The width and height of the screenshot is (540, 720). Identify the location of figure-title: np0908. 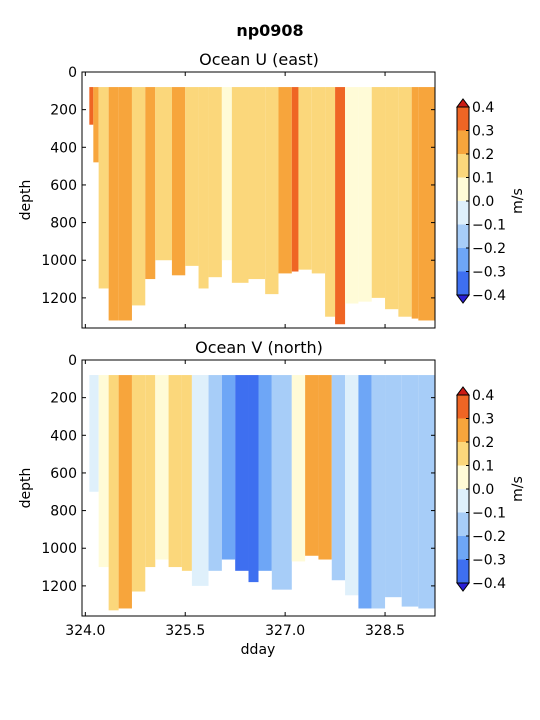
(269, 30).